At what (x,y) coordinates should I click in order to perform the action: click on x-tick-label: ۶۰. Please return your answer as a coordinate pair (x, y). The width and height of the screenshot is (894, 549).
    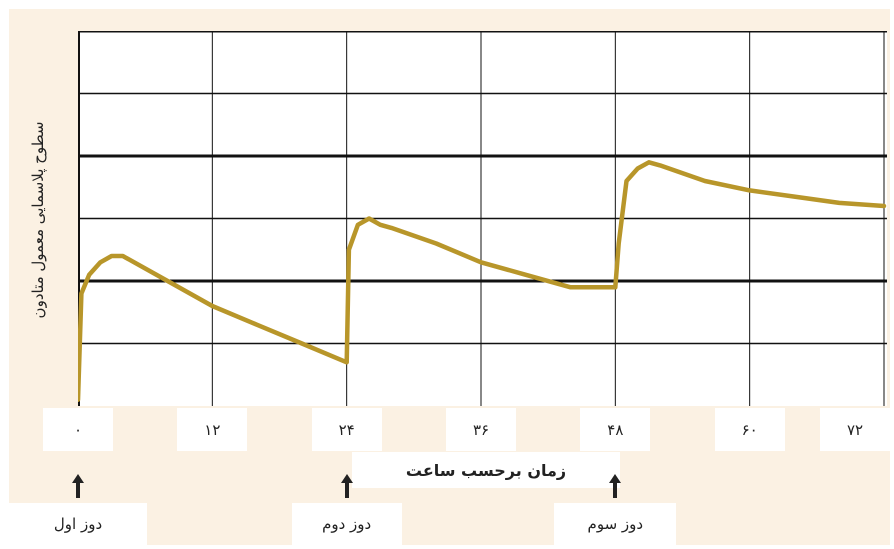
    Looking at the image, I should click on (749, 429).